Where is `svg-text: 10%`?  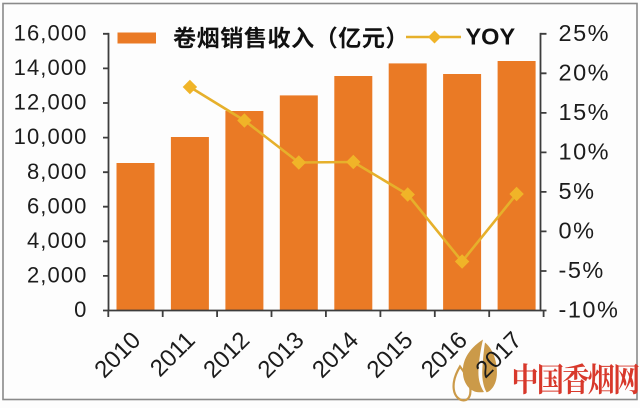 svg-text: 10% is located at coordinates (585, 151).